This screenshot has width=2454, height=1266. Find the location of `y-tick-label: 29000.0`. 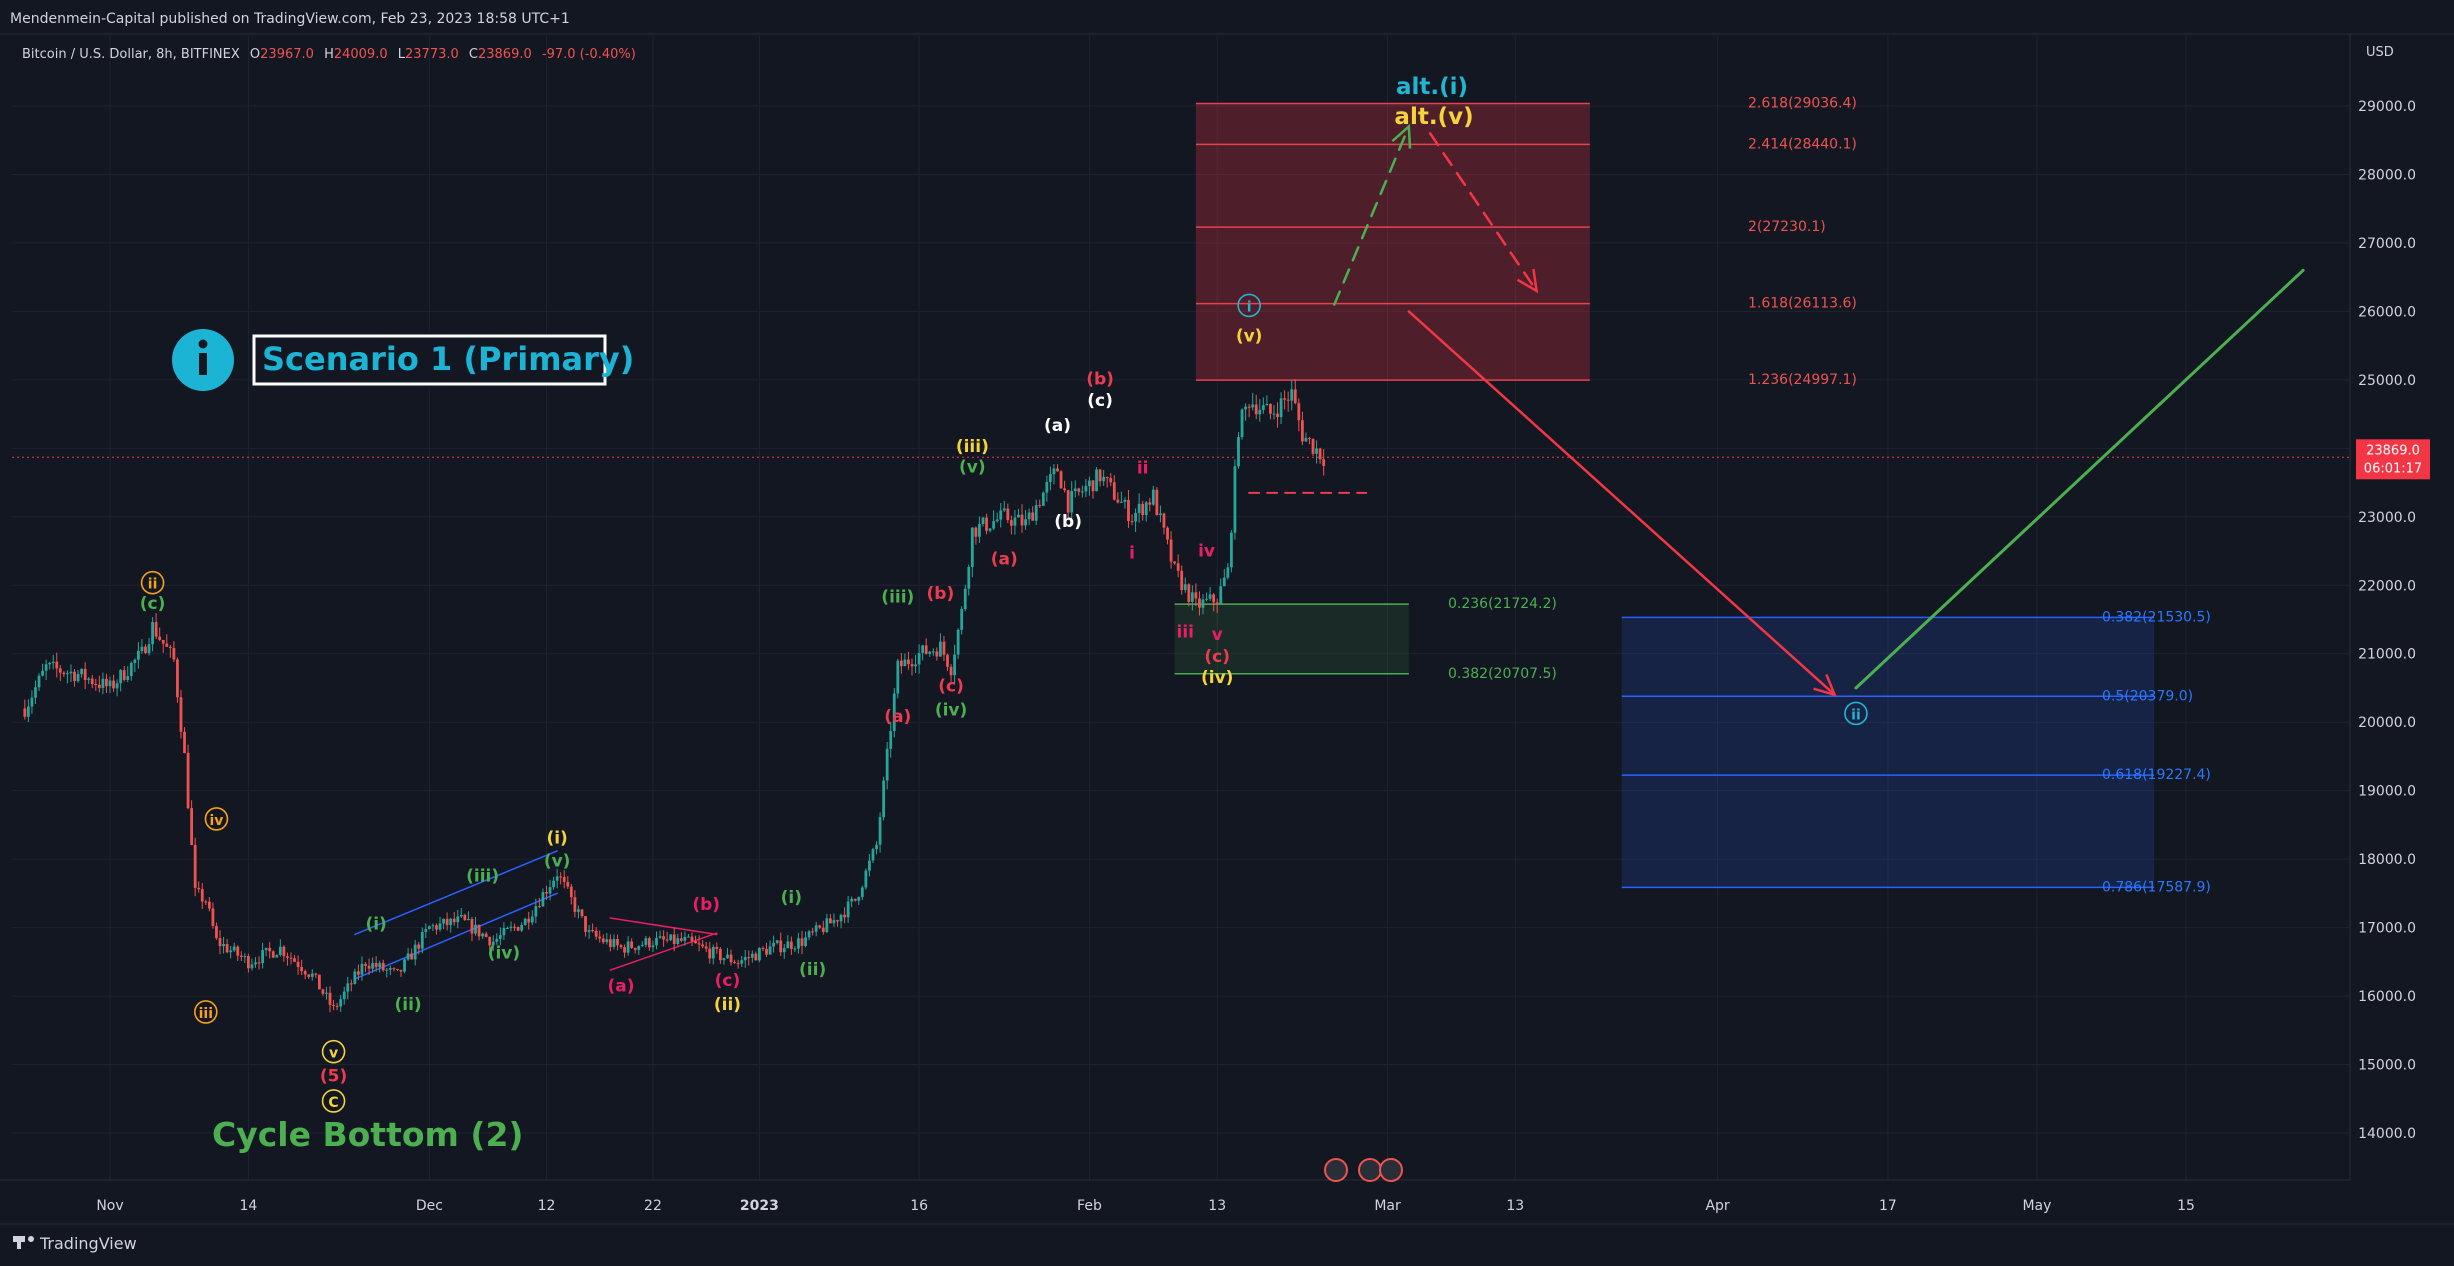

y-tick-label: 29000.0 is located at coordinates (2387, 107).